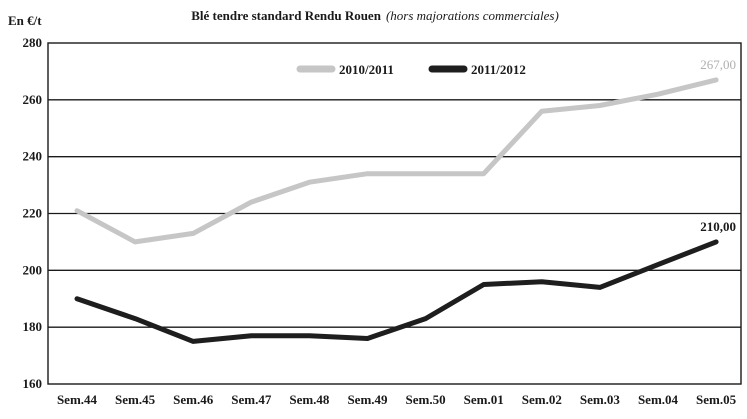 This screenshot has width=747, height=419. I want to click on x-tick-label: Sem.44, so click(77, 399).